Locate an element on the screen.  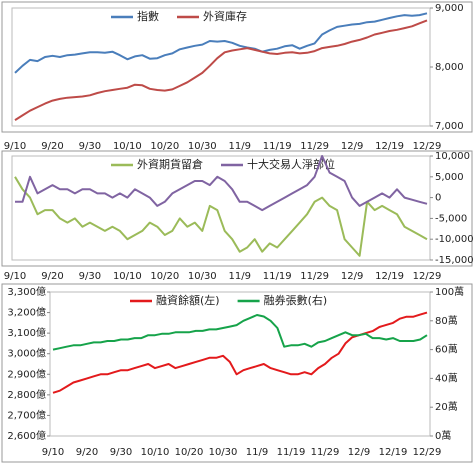
y-tick-label: 2,600億 is located at coordinates (26, 435).